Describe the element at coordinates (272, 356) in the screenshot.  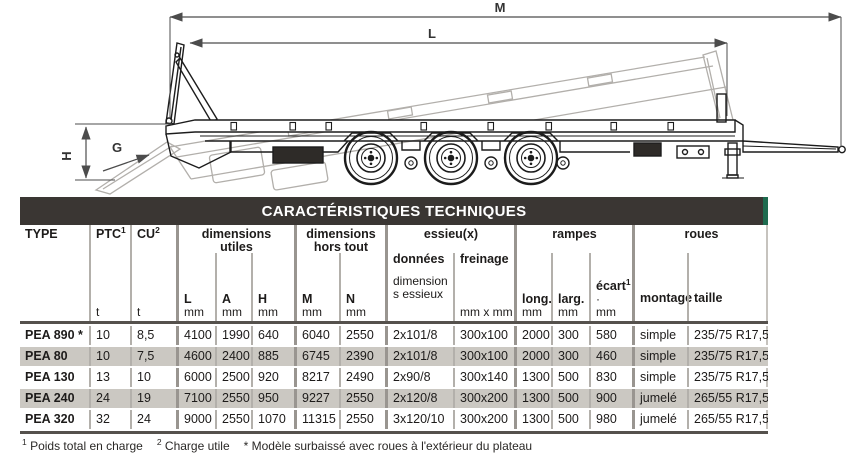
I see `cell-H: 885` at that location.